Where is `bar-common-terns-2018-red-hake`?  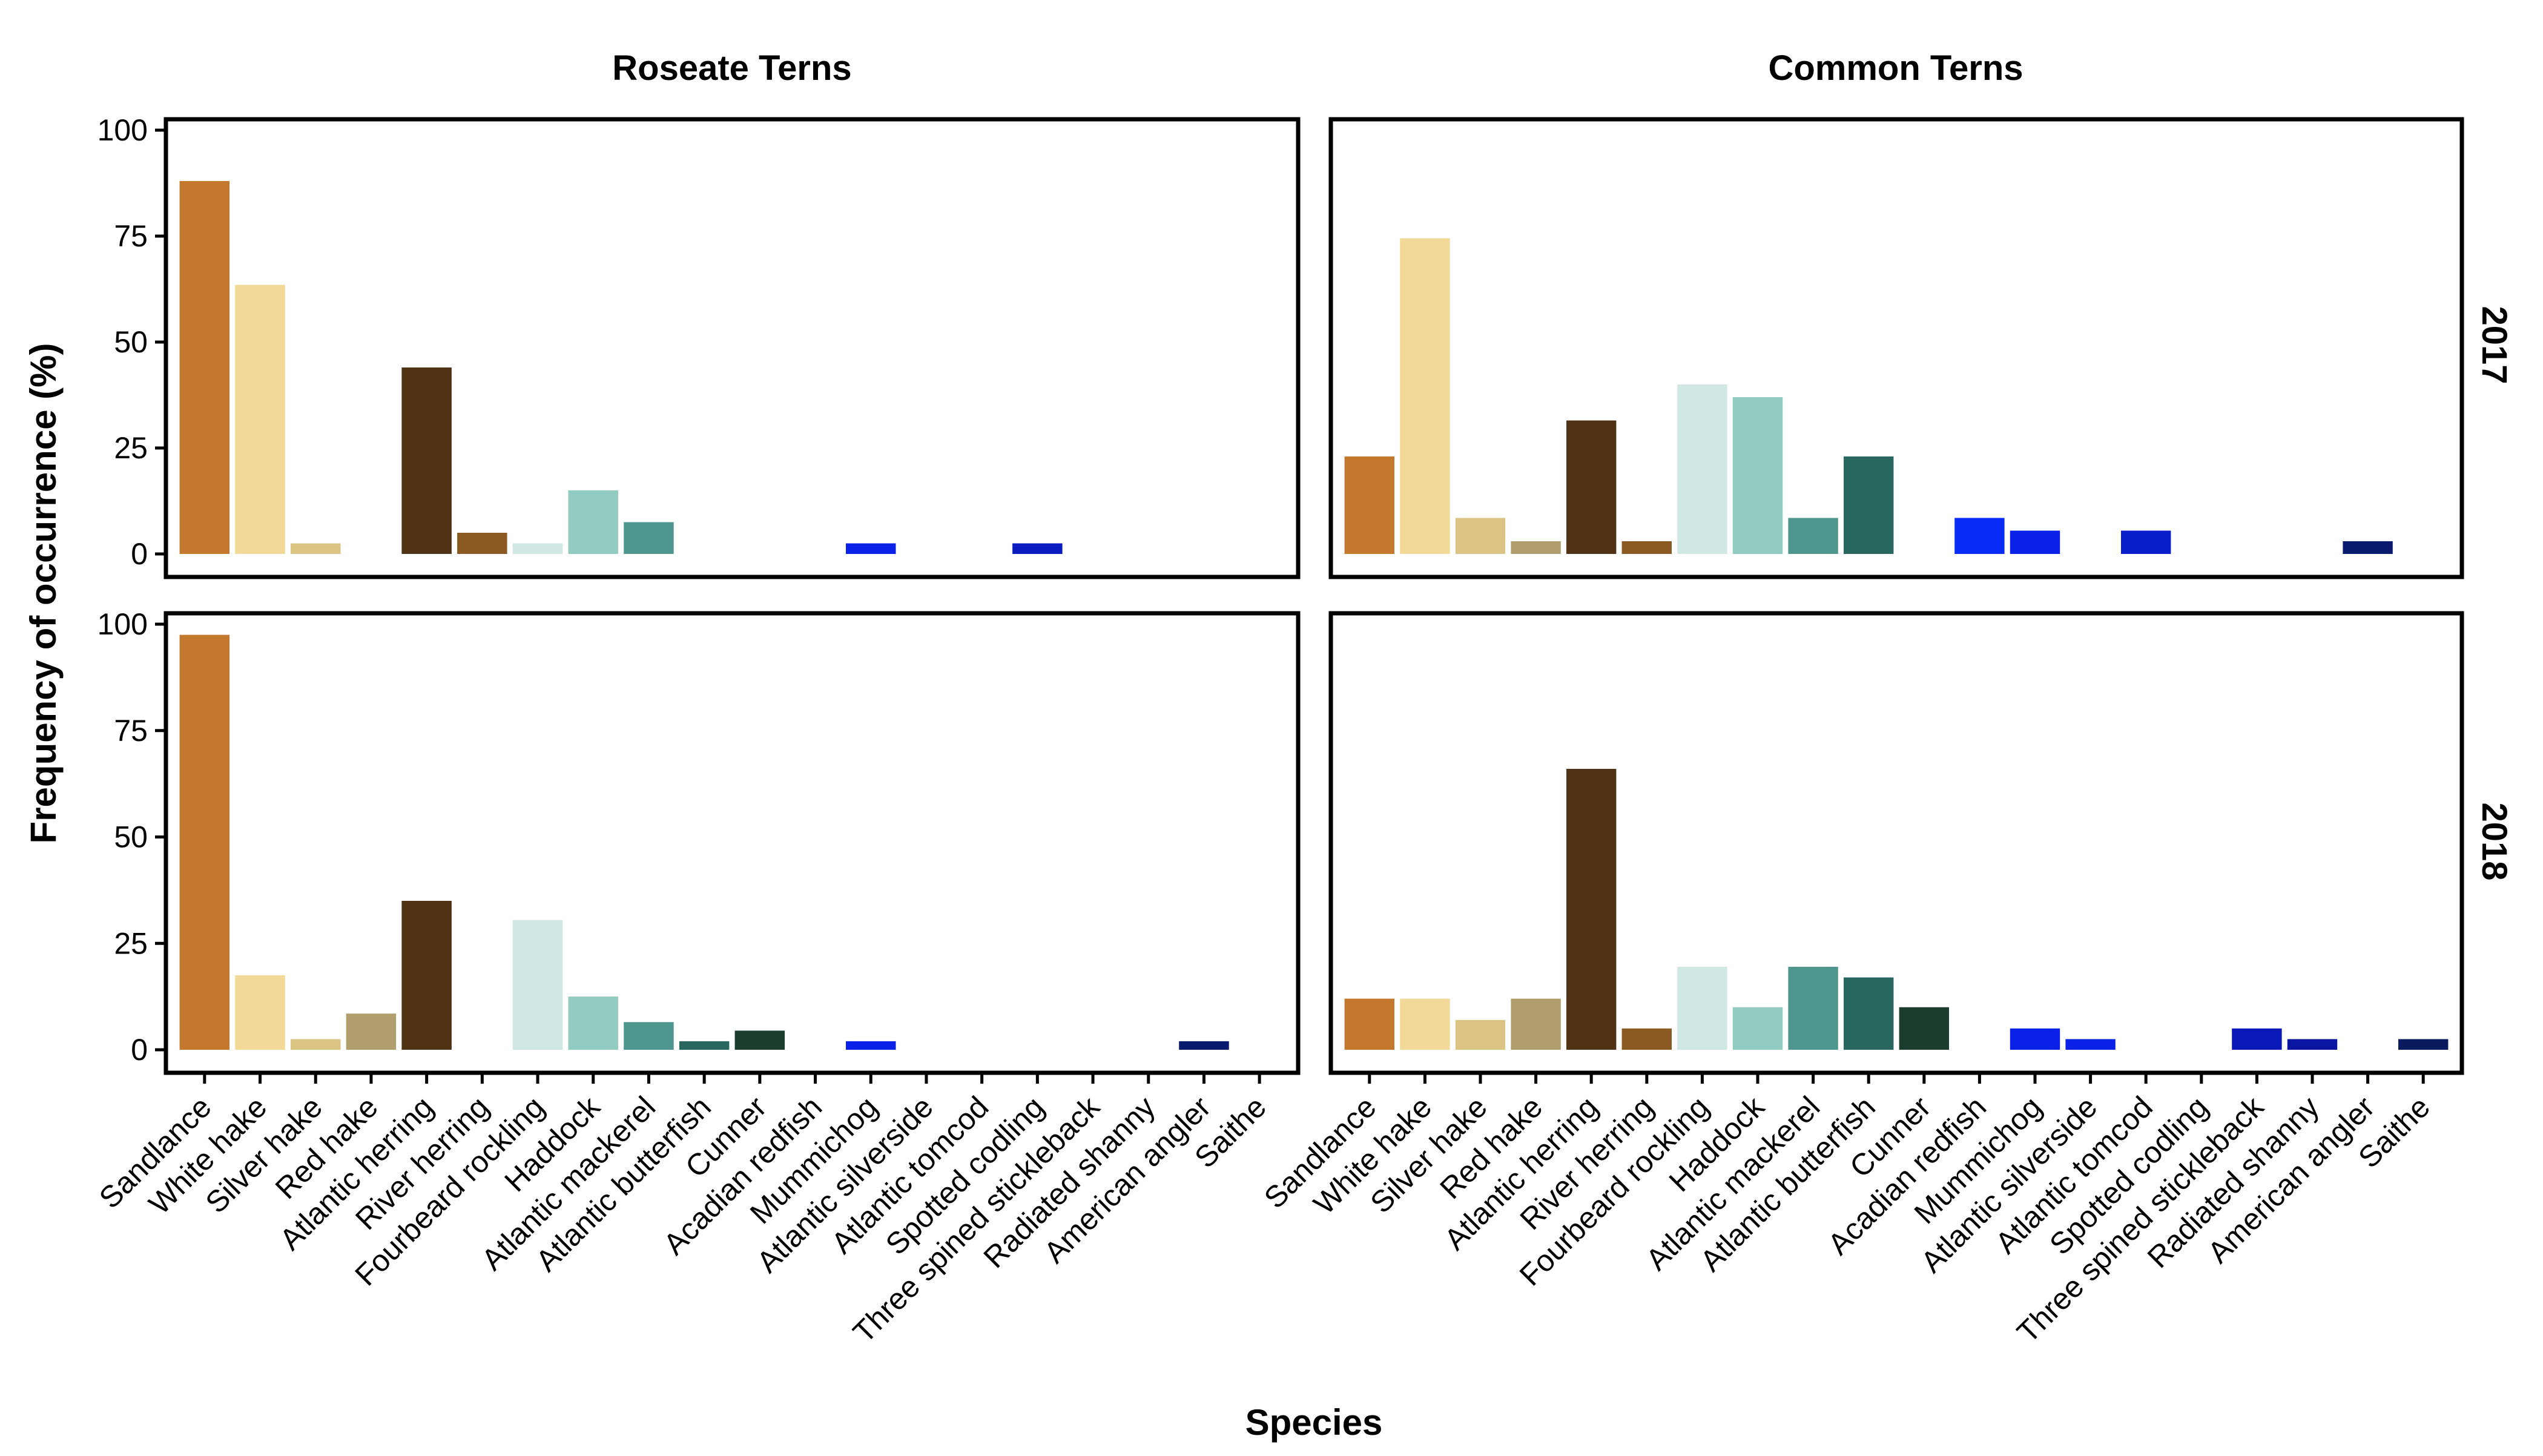
bar-common-terns-2018-red-hake is located at coordinates (1536, 1024).